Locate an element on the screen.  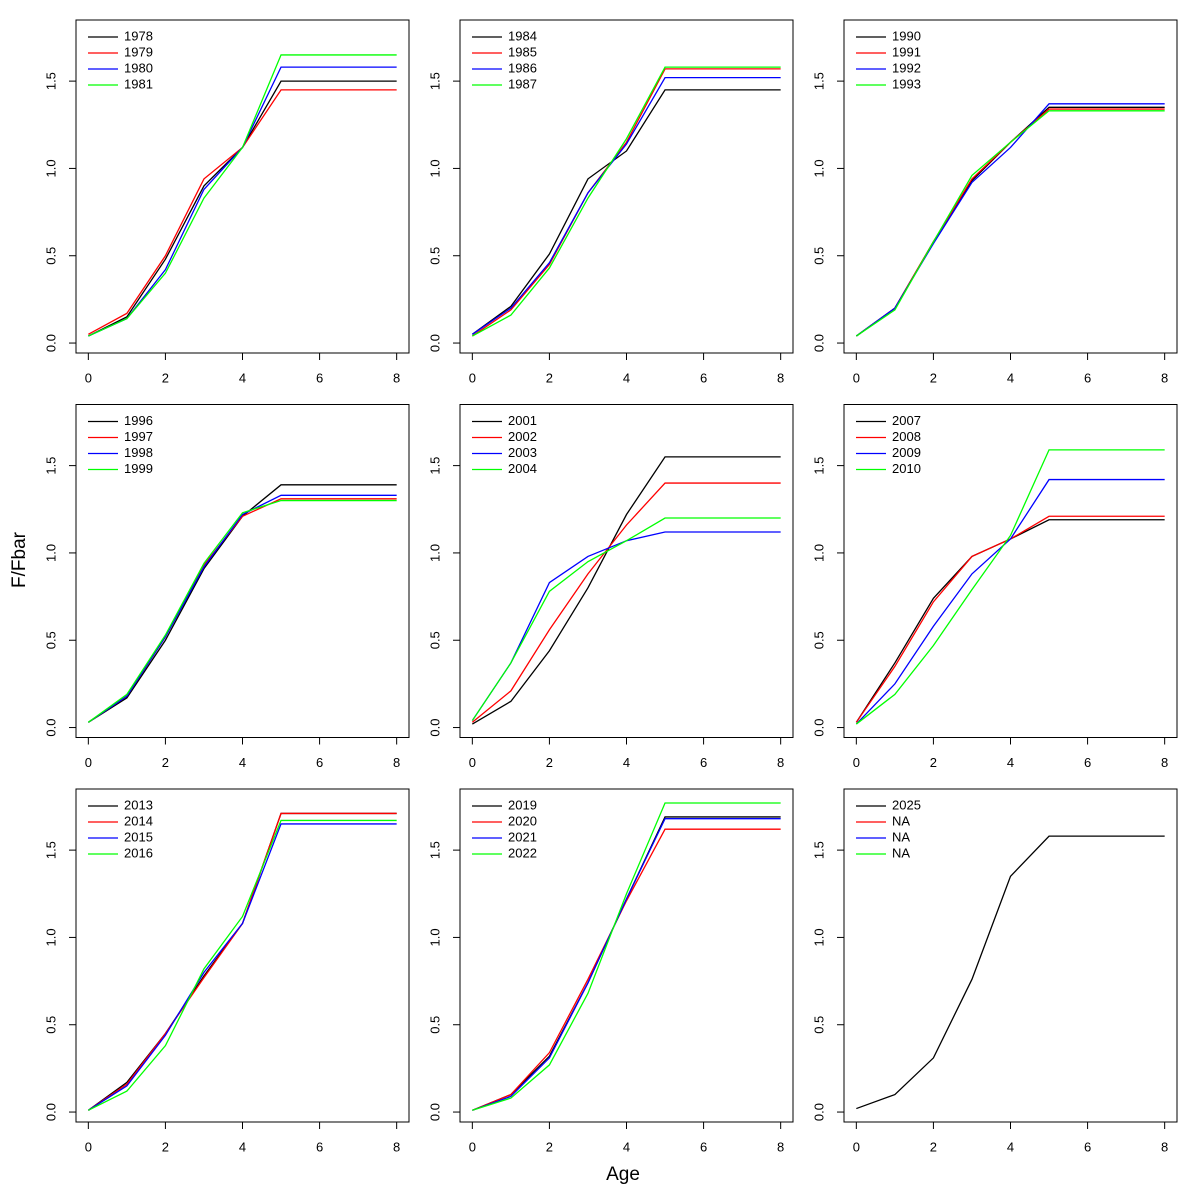
legend-label: 2016 is located at coordinates (138, 852).